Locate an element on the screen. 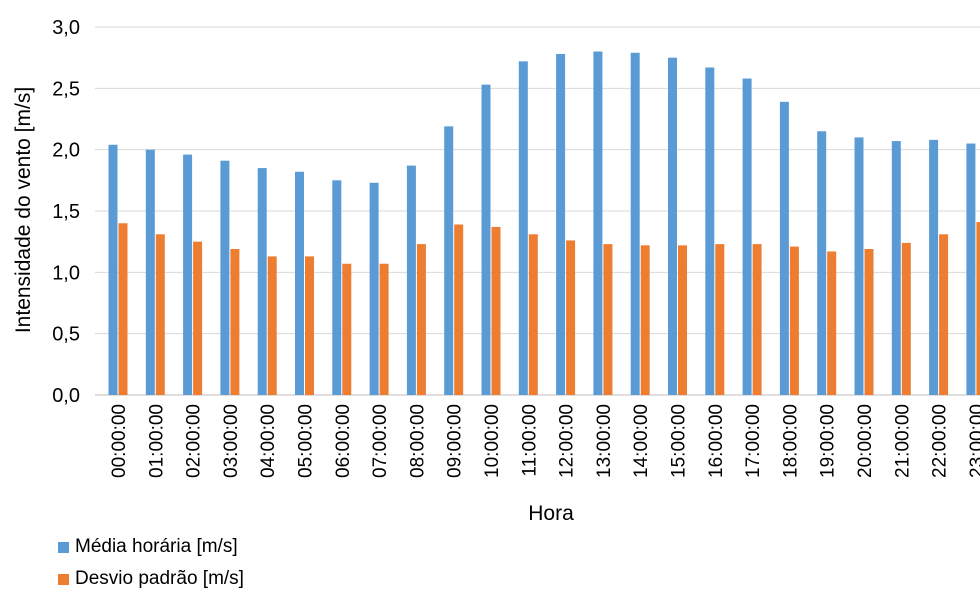 This screenshot has width=980, height=599. x-tick-label: 17:00:00 is located at coordinates (753, 441).